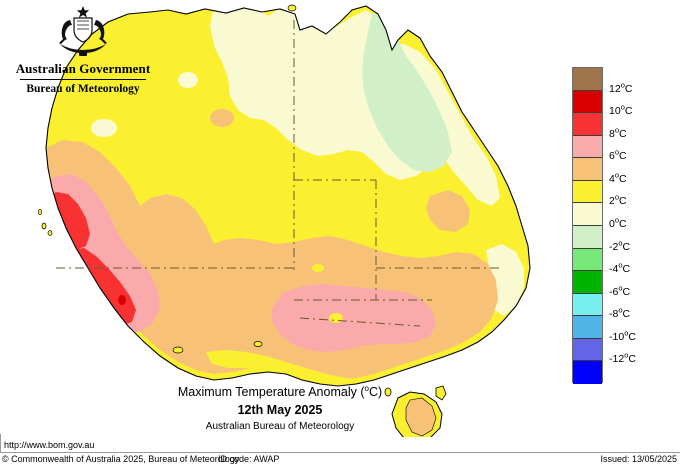 The height and width of the screenshot is (467, 680). Describe the element at coordinates (83, 31) in the screenshot. I see `australian-coat-of-arms-icon` at that location.